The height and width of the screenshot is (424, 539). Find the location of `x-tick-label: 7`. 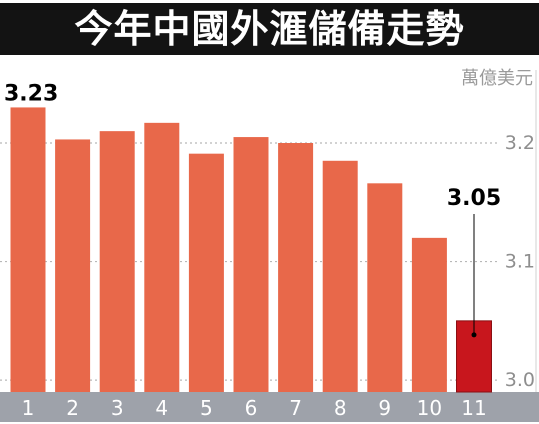

x-tick-label: 7 is located at coordinates (295, 408).